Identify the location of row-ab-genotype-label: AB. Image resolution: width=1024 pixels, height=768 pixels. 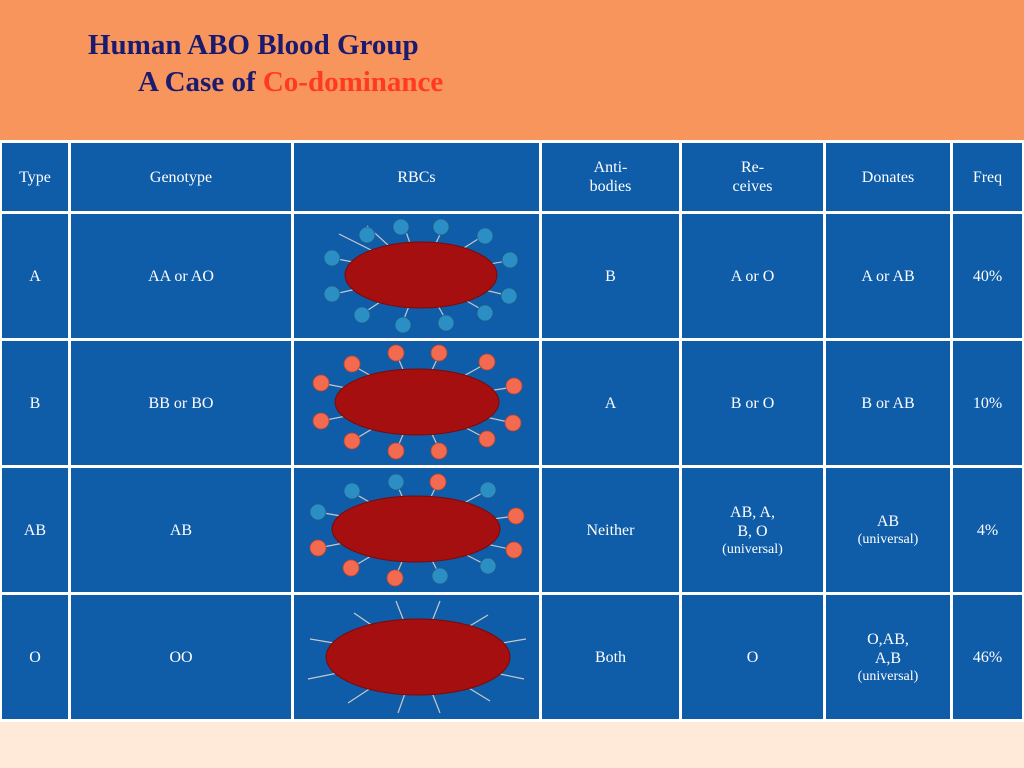
(181, 530).